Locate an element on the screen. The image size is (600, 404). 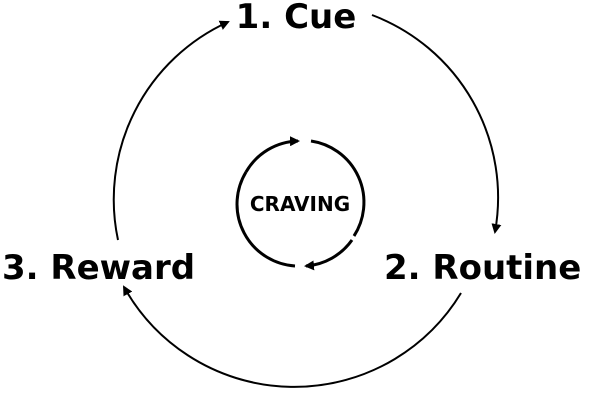
step-reward-label: 3. Reward is located at coordinates (99, 268).